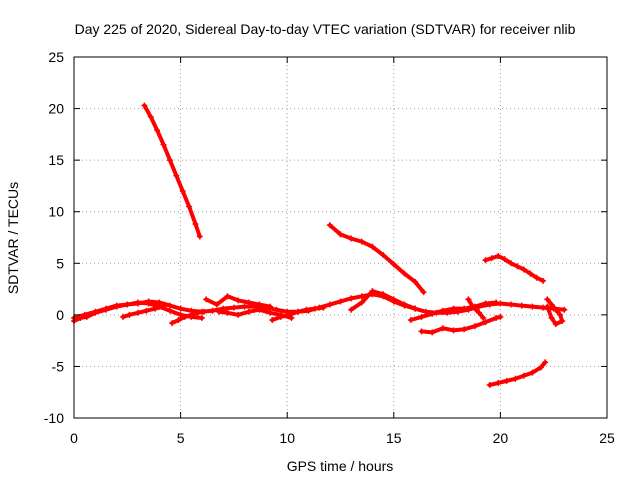 The width and height of the screenshot is (640, 480). I want to click on y-tick-label: -5, so click(58, 366).